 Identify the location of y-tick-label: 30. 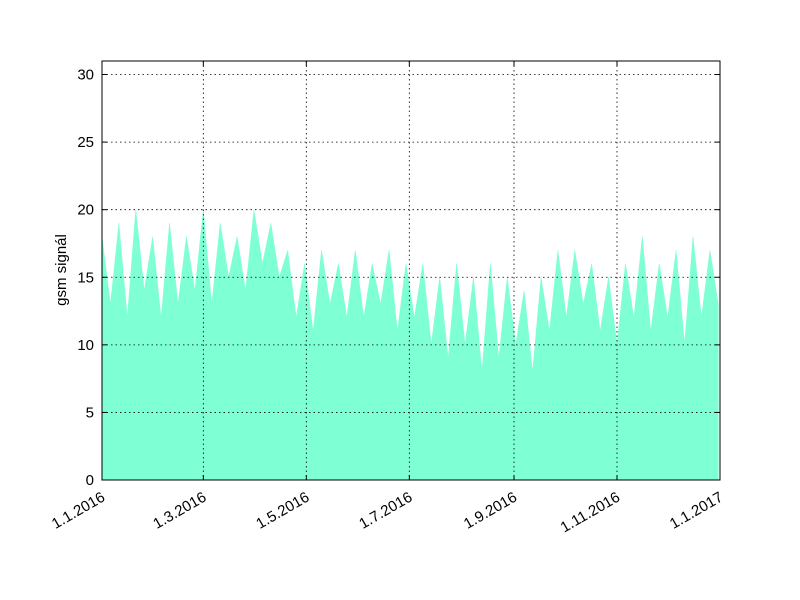
(85, 75).